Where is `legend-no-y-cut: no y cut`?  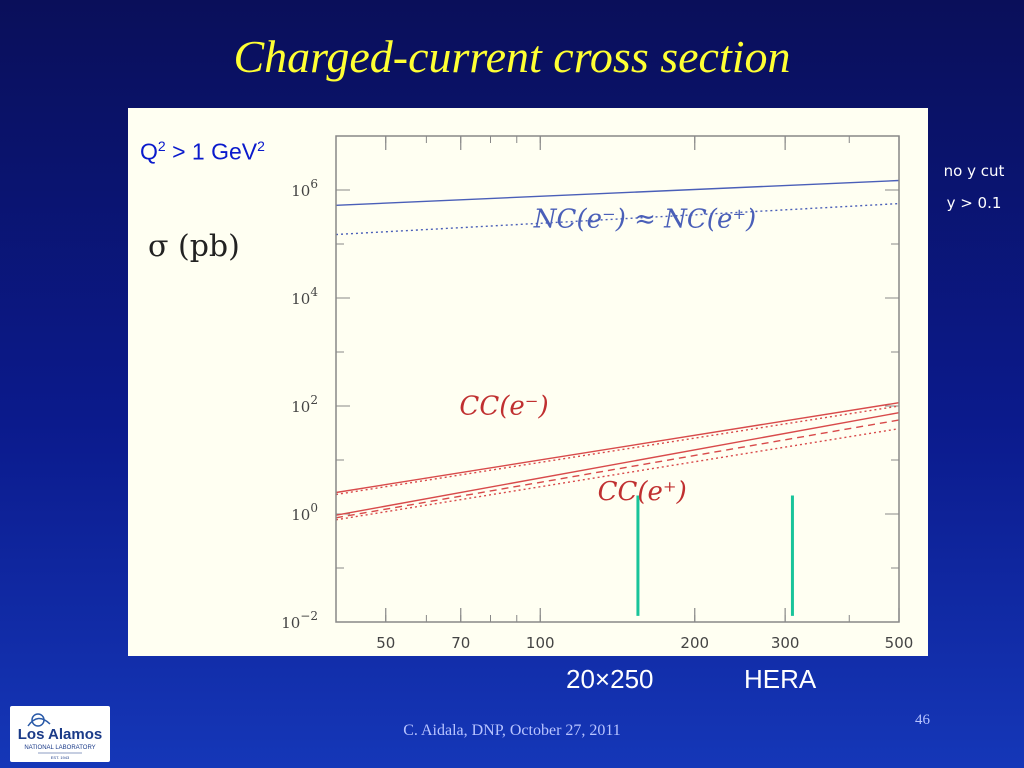 legend-no-y-cut: no y cut is located at coordinates (974, 171).